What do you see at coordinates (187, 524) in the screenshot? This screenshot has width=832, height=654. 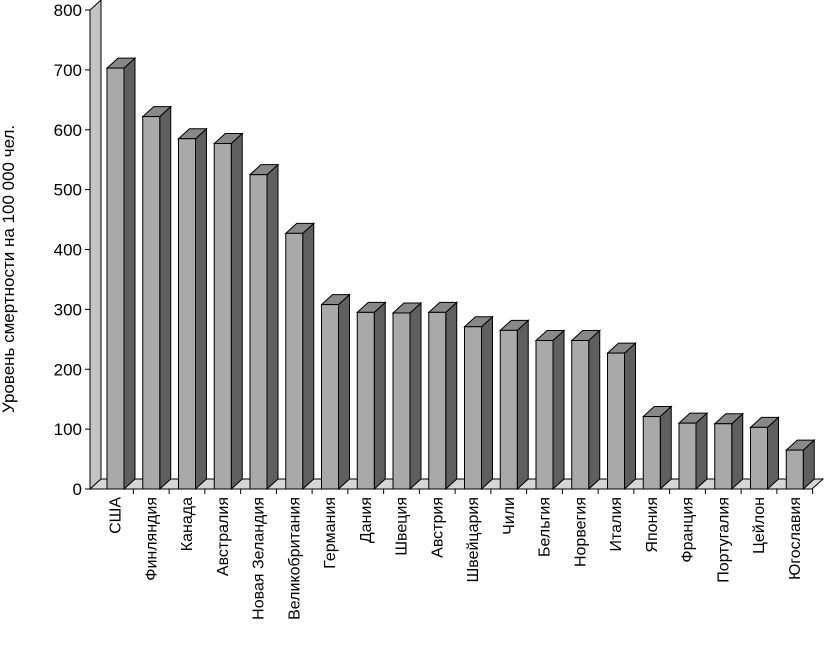 I see `x-tick-label: Канада` at bounding box center [187, 524].